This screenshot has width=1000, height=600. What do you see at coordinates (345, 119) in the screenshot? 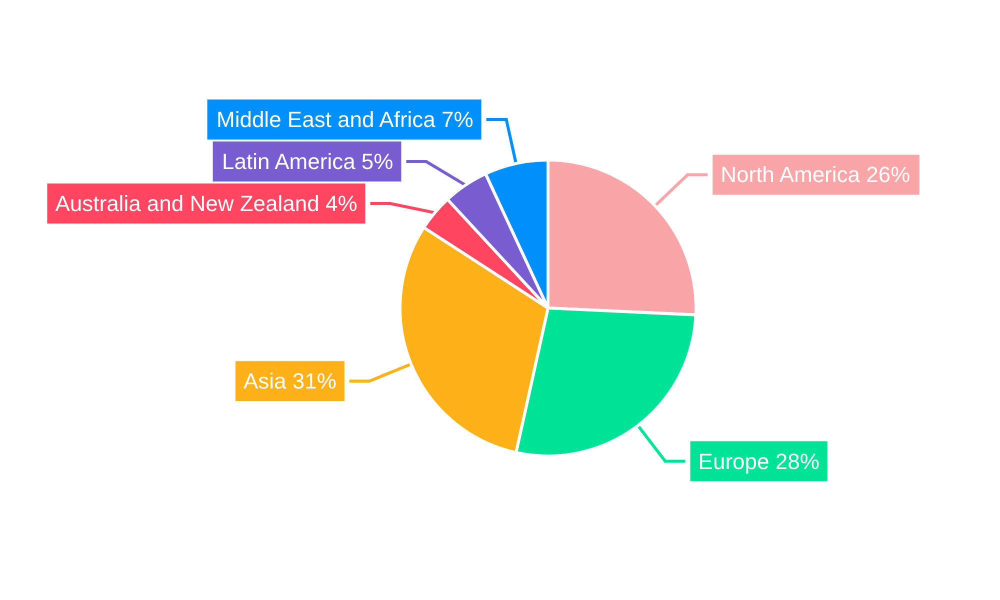
I see `slice-label: Middle East and Africa 7%` at bounding box center [345, 119].